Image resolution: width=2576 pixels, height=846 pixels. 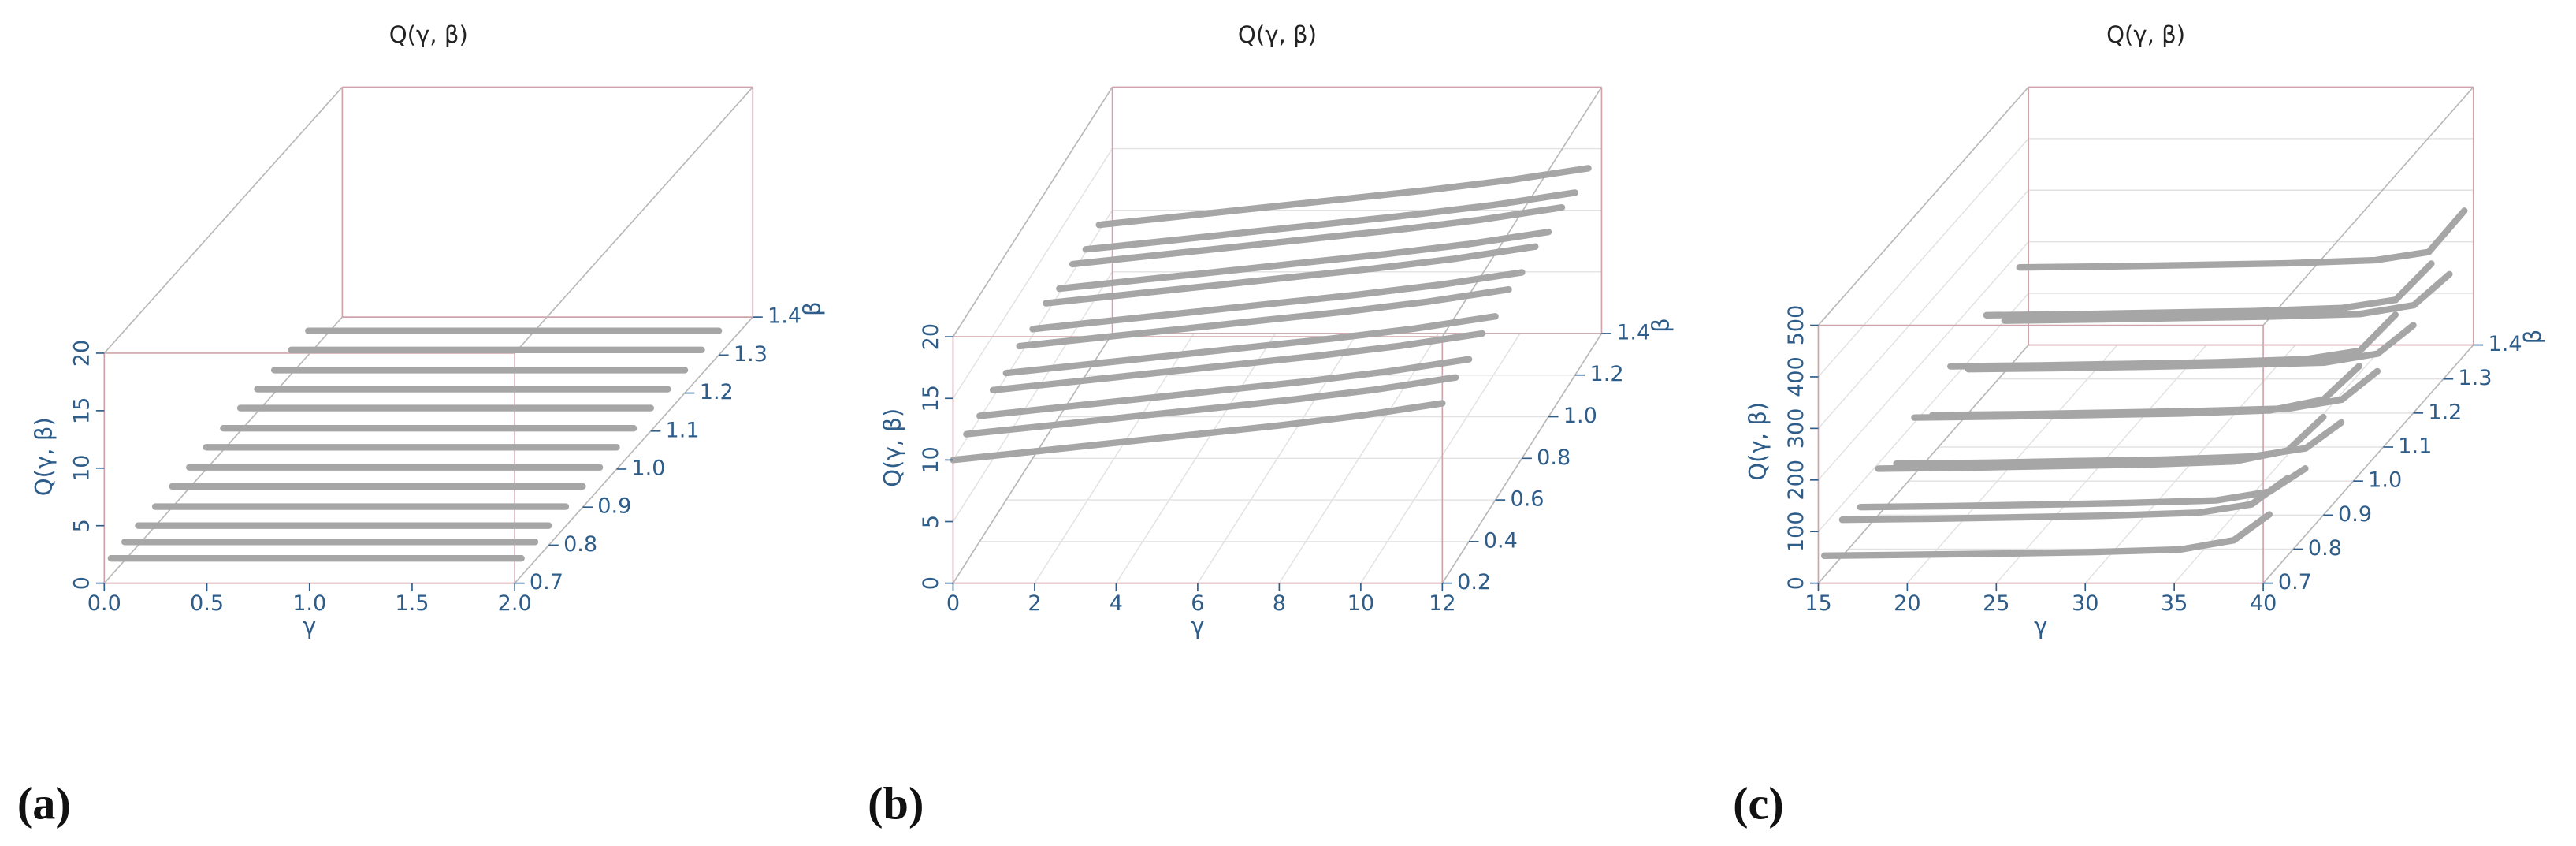 I want to click on panel-label: (a), so click(x=44, y=803).